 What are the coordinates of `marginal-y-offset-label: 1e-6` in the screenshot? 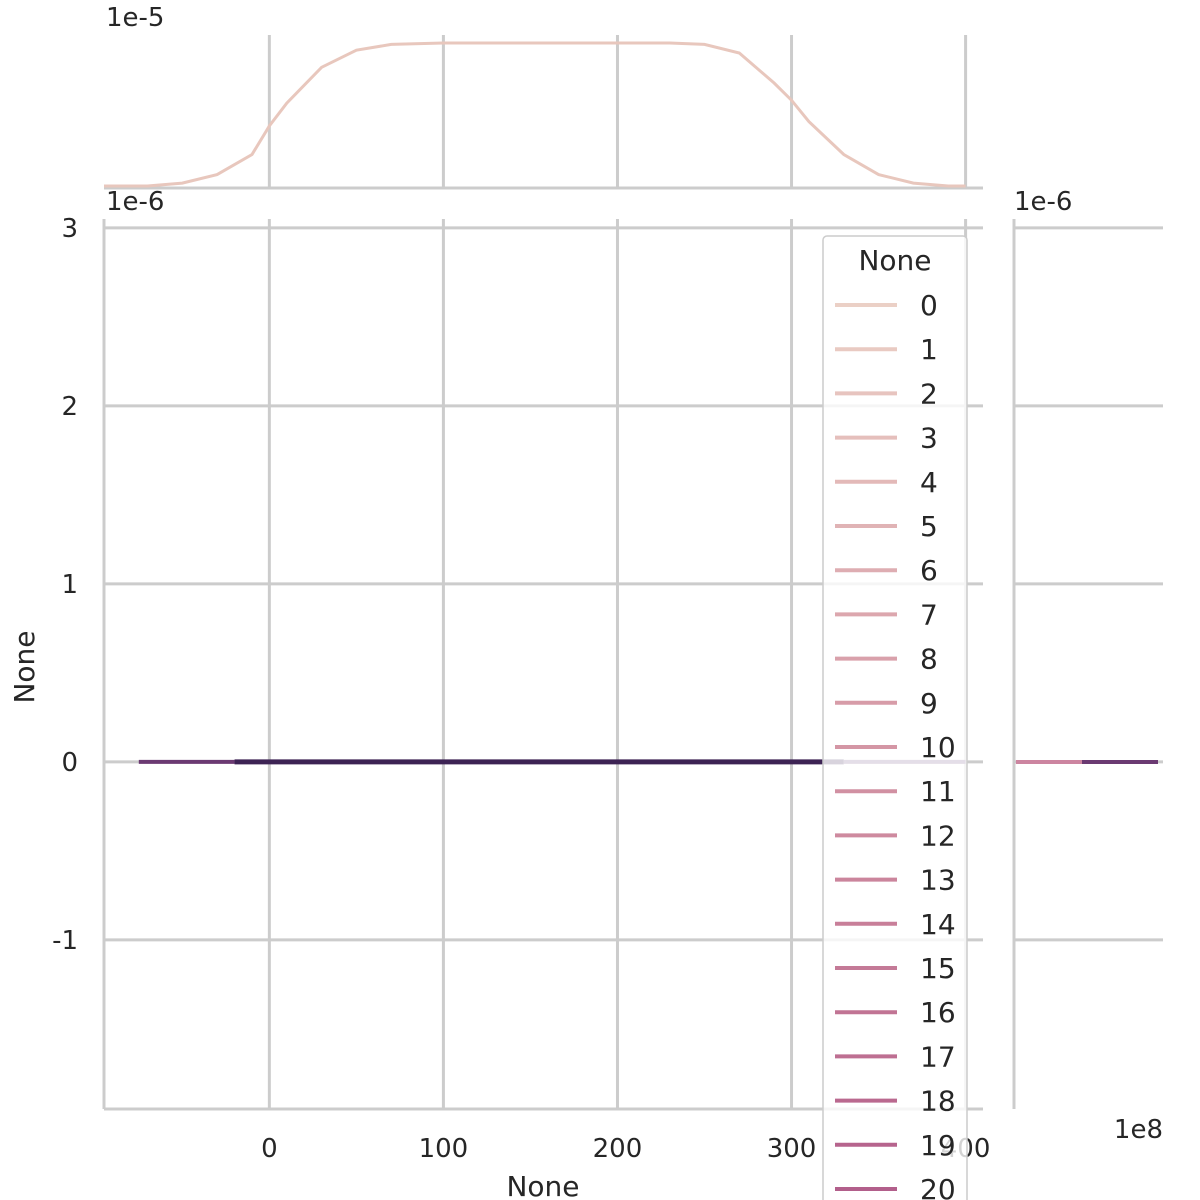 It's located at (1043, 202).